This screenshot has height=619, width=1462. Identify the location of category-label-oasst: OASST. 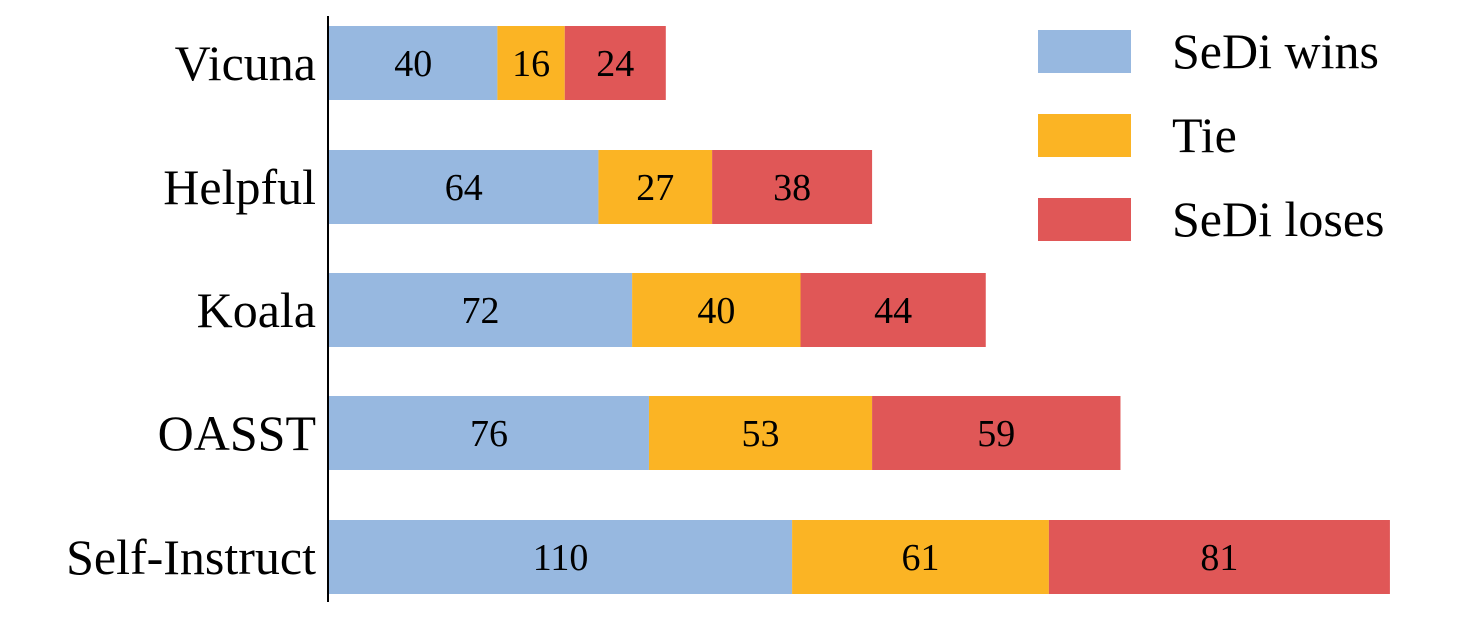
(237, 433).